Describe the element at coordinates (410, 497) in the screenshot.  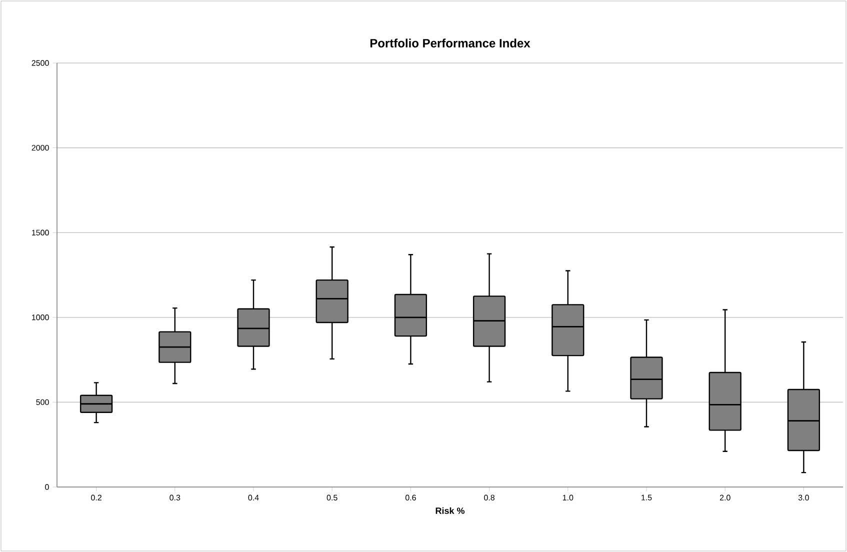
I see `x-tick-label: 0.6` at that location.